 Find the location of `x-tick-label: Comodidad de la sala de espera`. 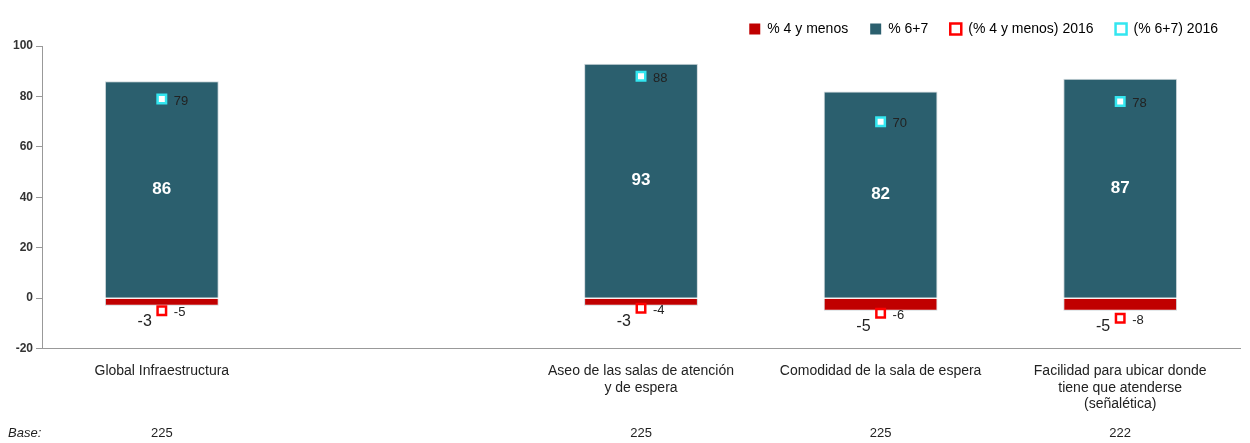

x-tick-label: Comodidad de la sala de espera is located at coordinates (880, 369).